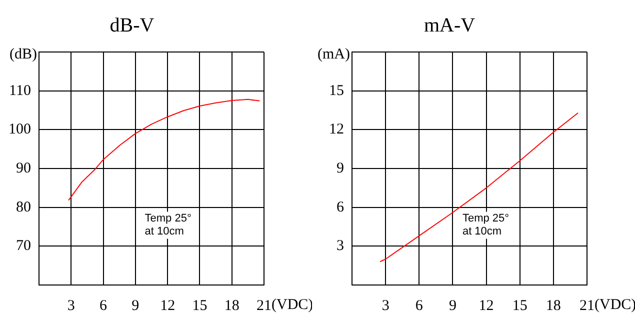 Image resolution: width=635 pixels, height=329 pixels. Describe the element at coordinates (336, 90) in the screenshot. I see `y-tick-label: 15` at that location.